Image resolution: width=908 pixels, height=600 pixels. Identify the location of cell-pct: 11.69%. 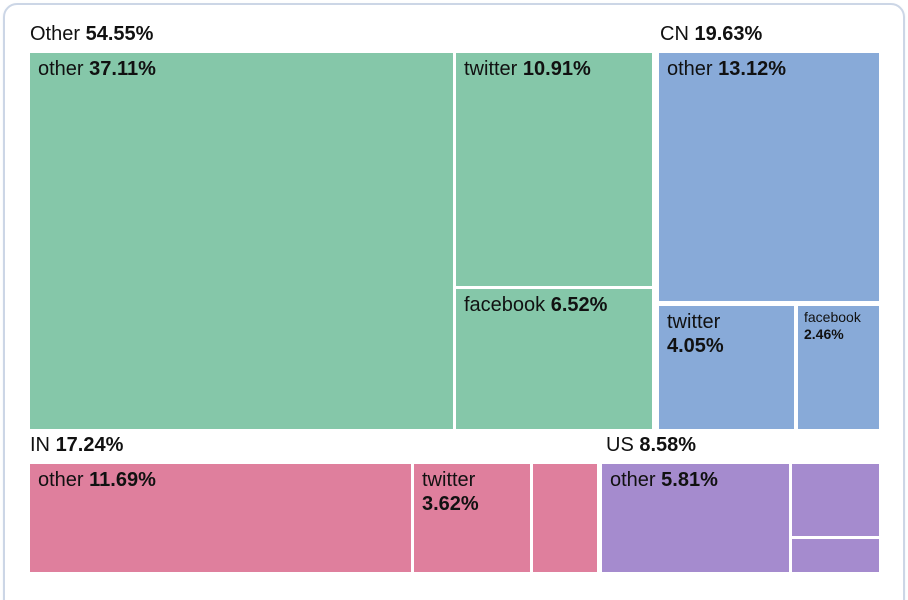
(122, 480).